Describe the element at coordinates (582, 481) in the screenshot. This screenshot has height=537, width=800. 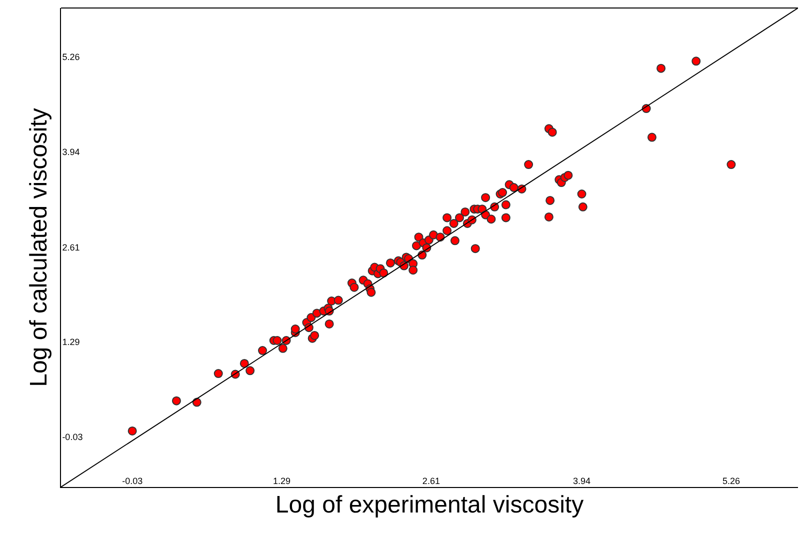
I see `x-tick-label: 3.94` at that location.